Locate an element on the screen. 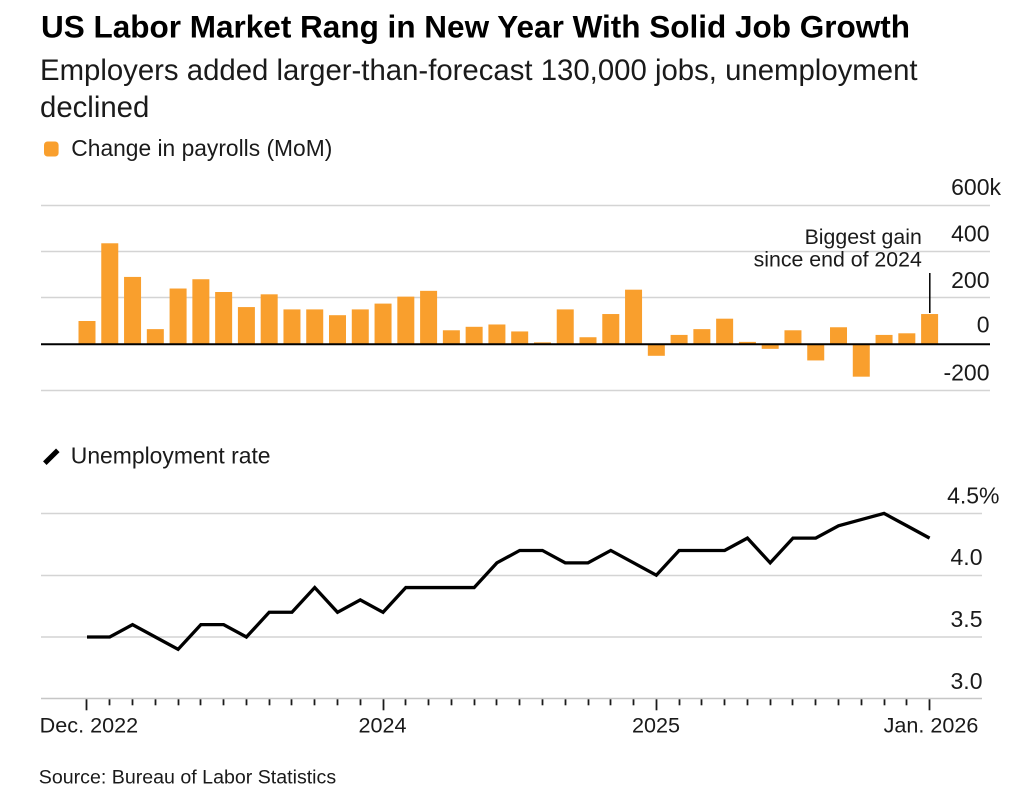 This screenshot has height=808, width=1024. svg-text: 4.5% is located at coordinates (973, 495).